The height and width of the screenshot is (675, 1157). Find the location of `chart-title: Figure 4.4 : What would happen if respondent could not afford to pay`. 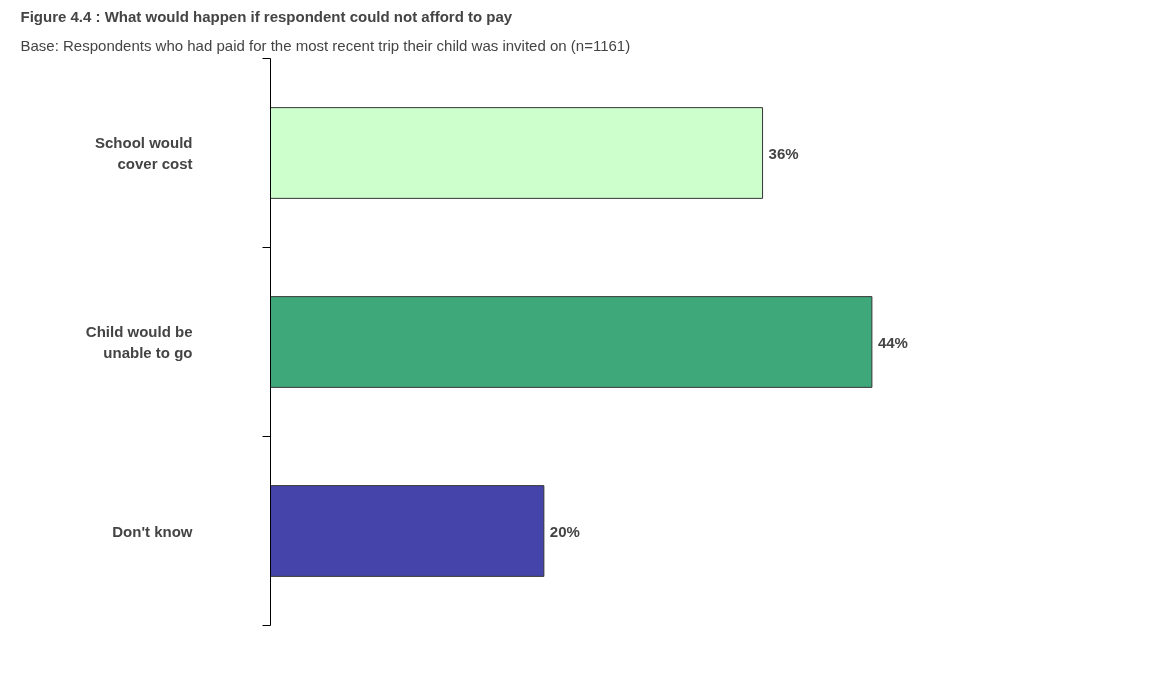

chart-title: Figure 4.4 : What would happen if respondent could not afford to pay is located at coordinates (266, 16).